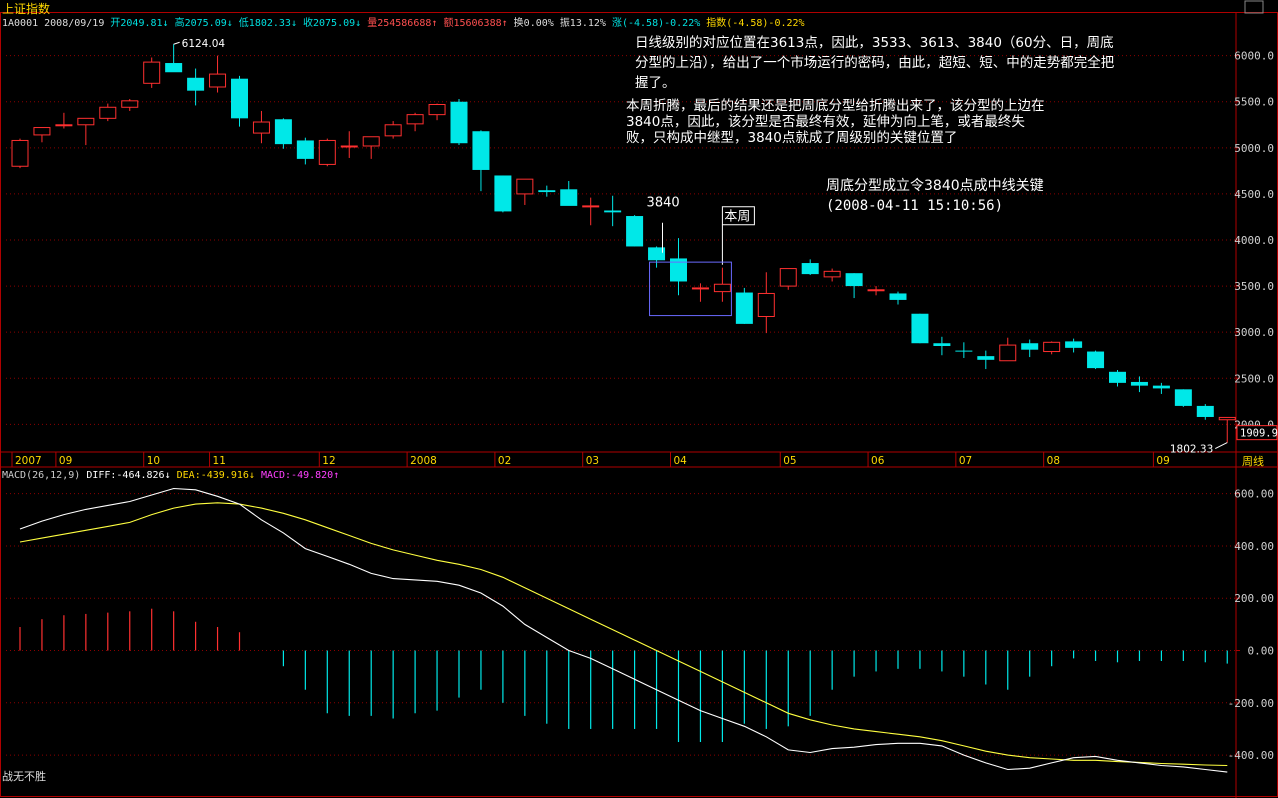 The width and height of the screenshot is (1278, 798). What do you see at coordinates (139, 23) in the screenshot?
I see `open-value: 开2049.81↓` at bounding box center [139, 23].